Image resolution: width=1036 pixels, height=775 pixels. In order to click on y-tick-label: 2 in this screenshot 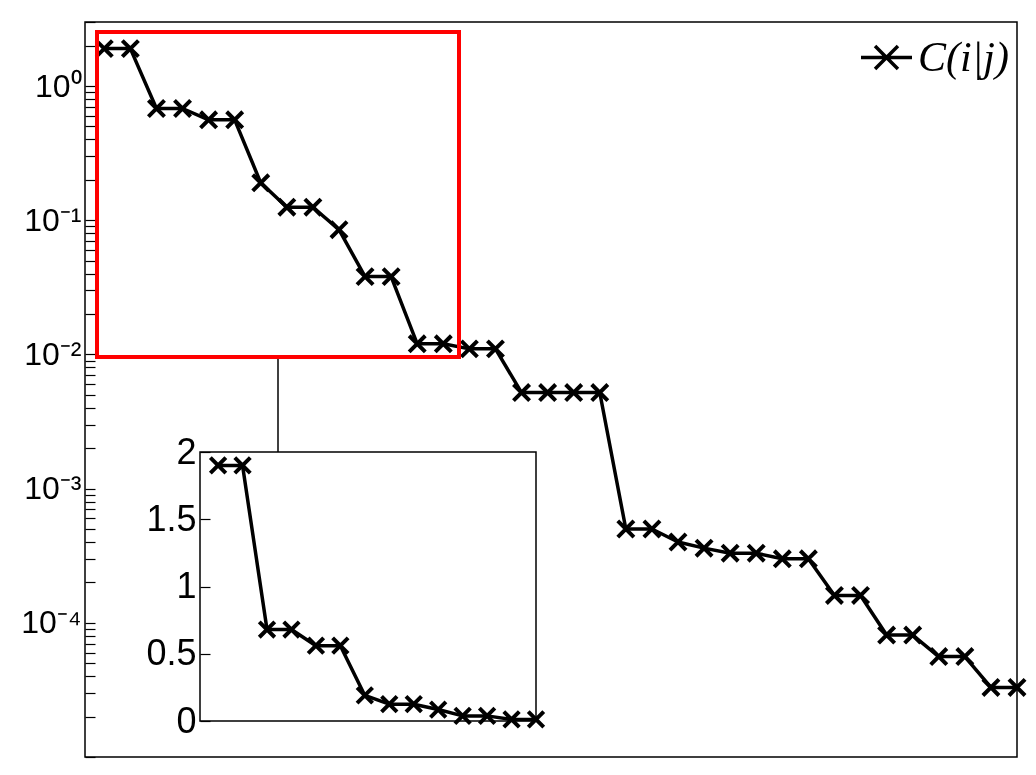, I will do `click(186, 451)`.